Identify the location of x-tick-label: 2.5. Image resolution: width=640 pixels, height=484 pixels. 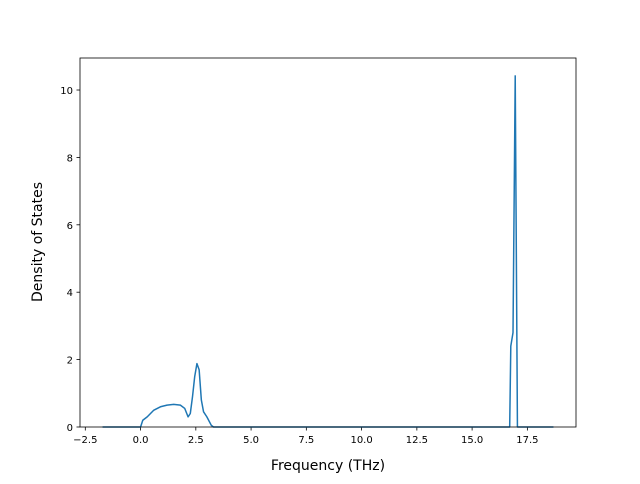
(196, 440).